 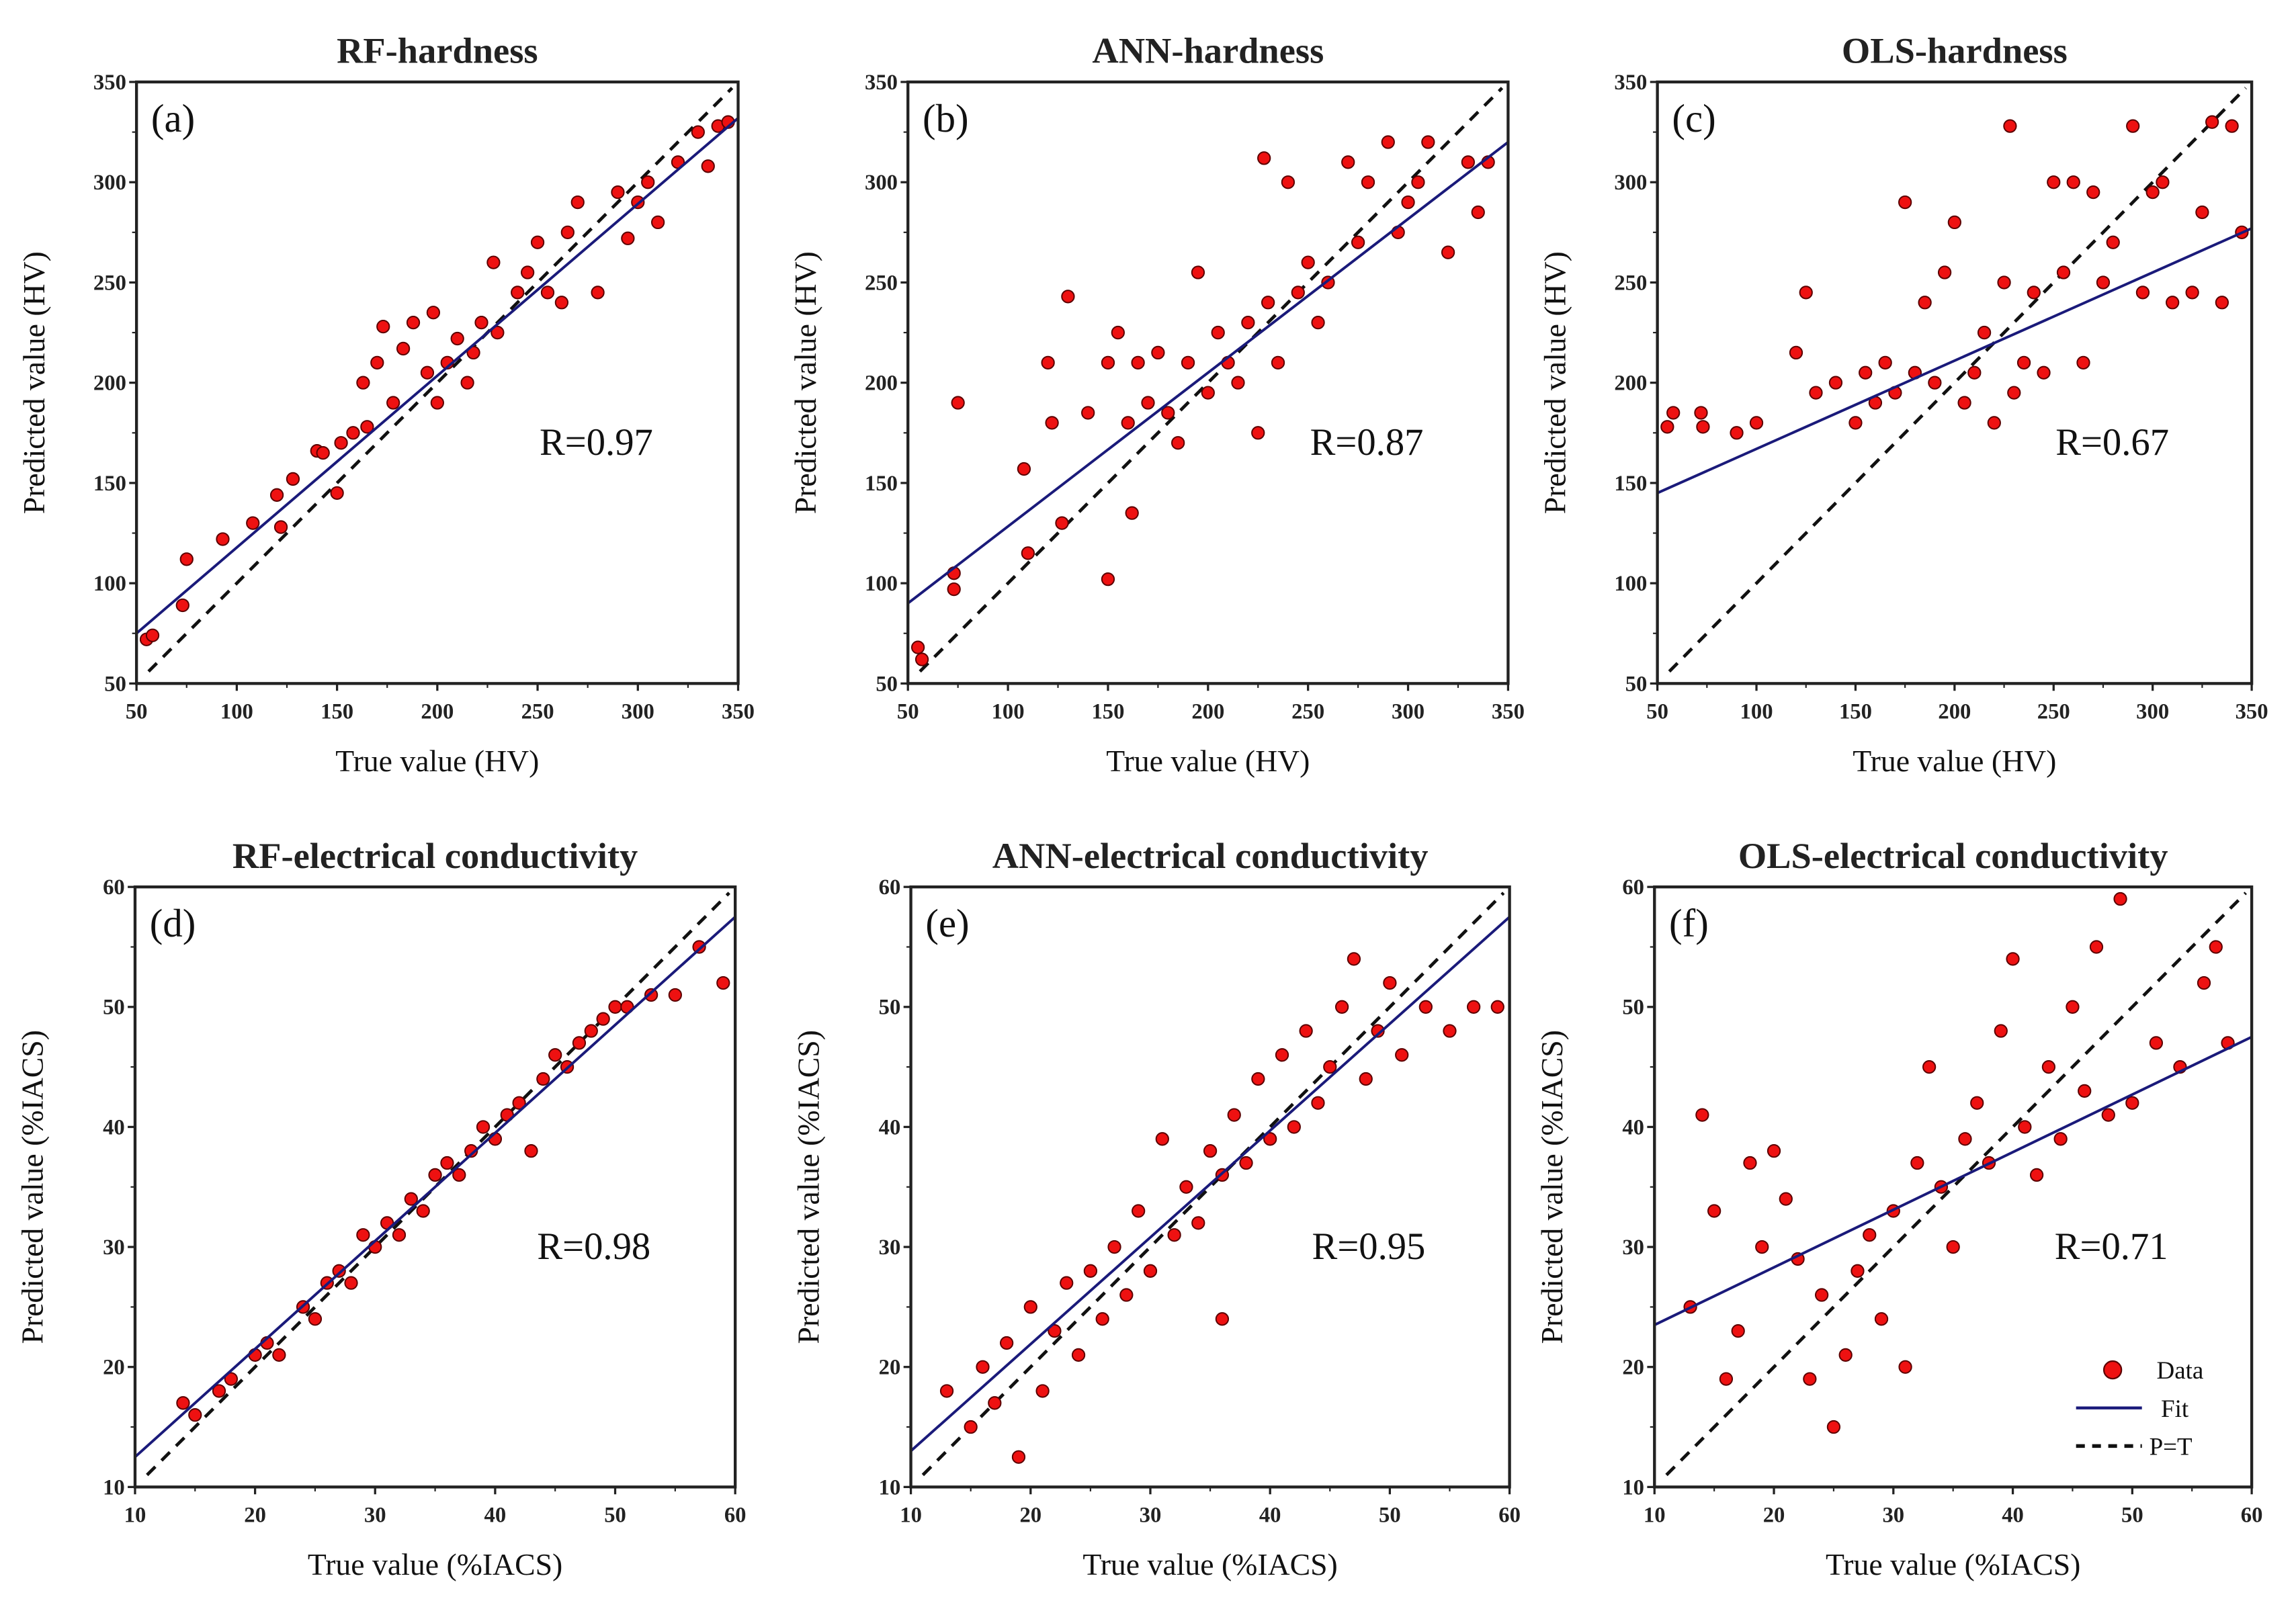 What do you see at coordinates (2175, 1409) in the screenshot?
I see `legend-fit-label: Fit` at bounding box center [2175, 1409].